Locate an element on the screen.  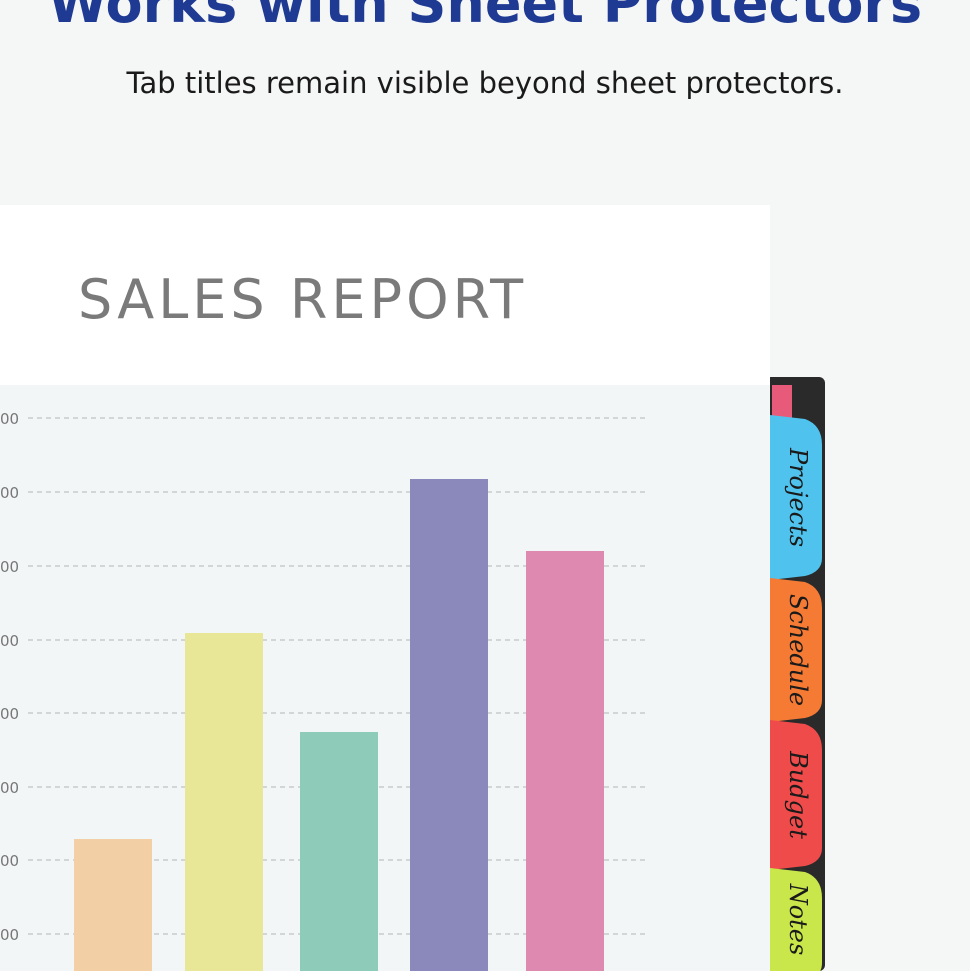
tab-label: Budget is located at coordinates (798, 794).